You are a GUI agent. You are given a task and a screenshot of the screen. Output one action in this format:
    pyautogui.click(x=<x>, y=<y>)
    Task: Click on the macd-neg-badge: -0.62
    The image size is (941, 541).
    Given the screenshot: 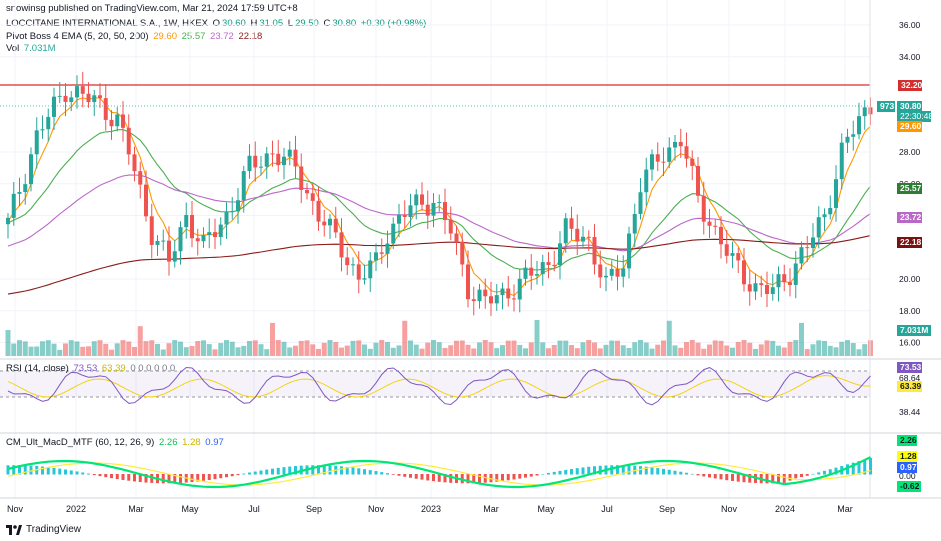 What is the action you would take?
    pyautogui.click(x=909, y=486)
    